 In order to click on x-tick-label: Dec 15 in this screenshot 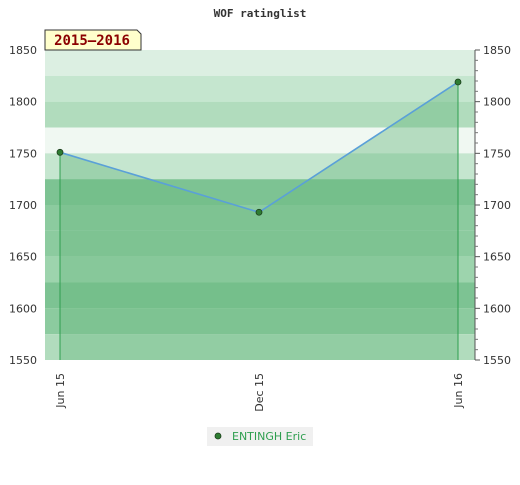, I will do `click(259, 392)`.